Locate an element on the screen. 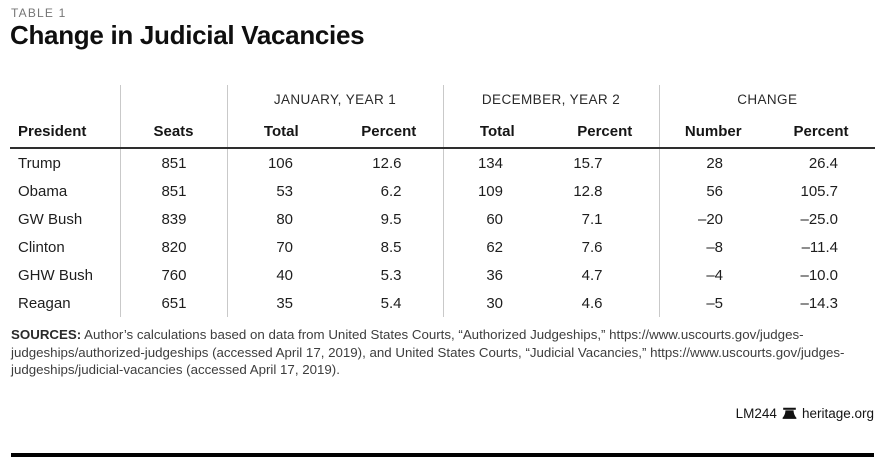 This screenshot has height=458, width=884. dec-percent-cell: 4.6 is located at coordinates (605, 303).